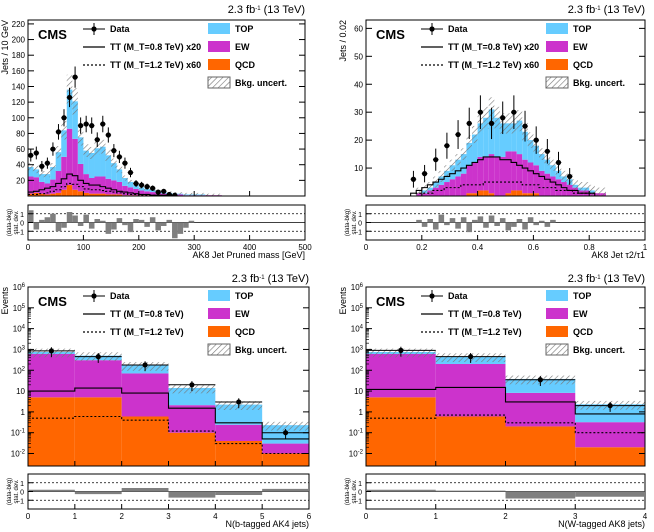  I want to click on y-axis-label: Jets / 10 GeV, so click(5, 47).